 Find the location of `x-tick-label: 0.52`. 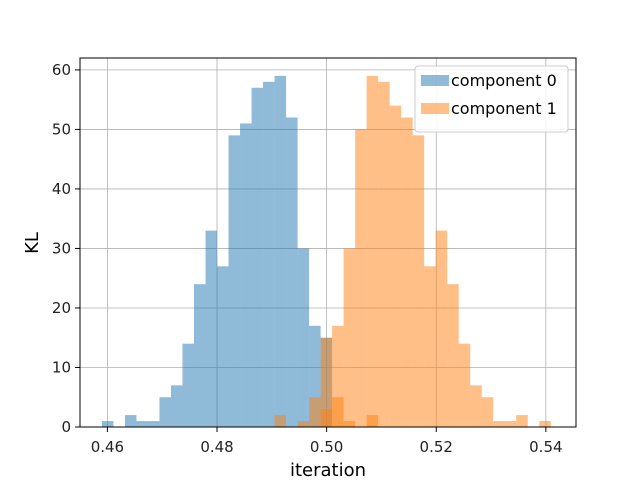

x-tick-label: 0.52 is located at coordinates (436, 447).